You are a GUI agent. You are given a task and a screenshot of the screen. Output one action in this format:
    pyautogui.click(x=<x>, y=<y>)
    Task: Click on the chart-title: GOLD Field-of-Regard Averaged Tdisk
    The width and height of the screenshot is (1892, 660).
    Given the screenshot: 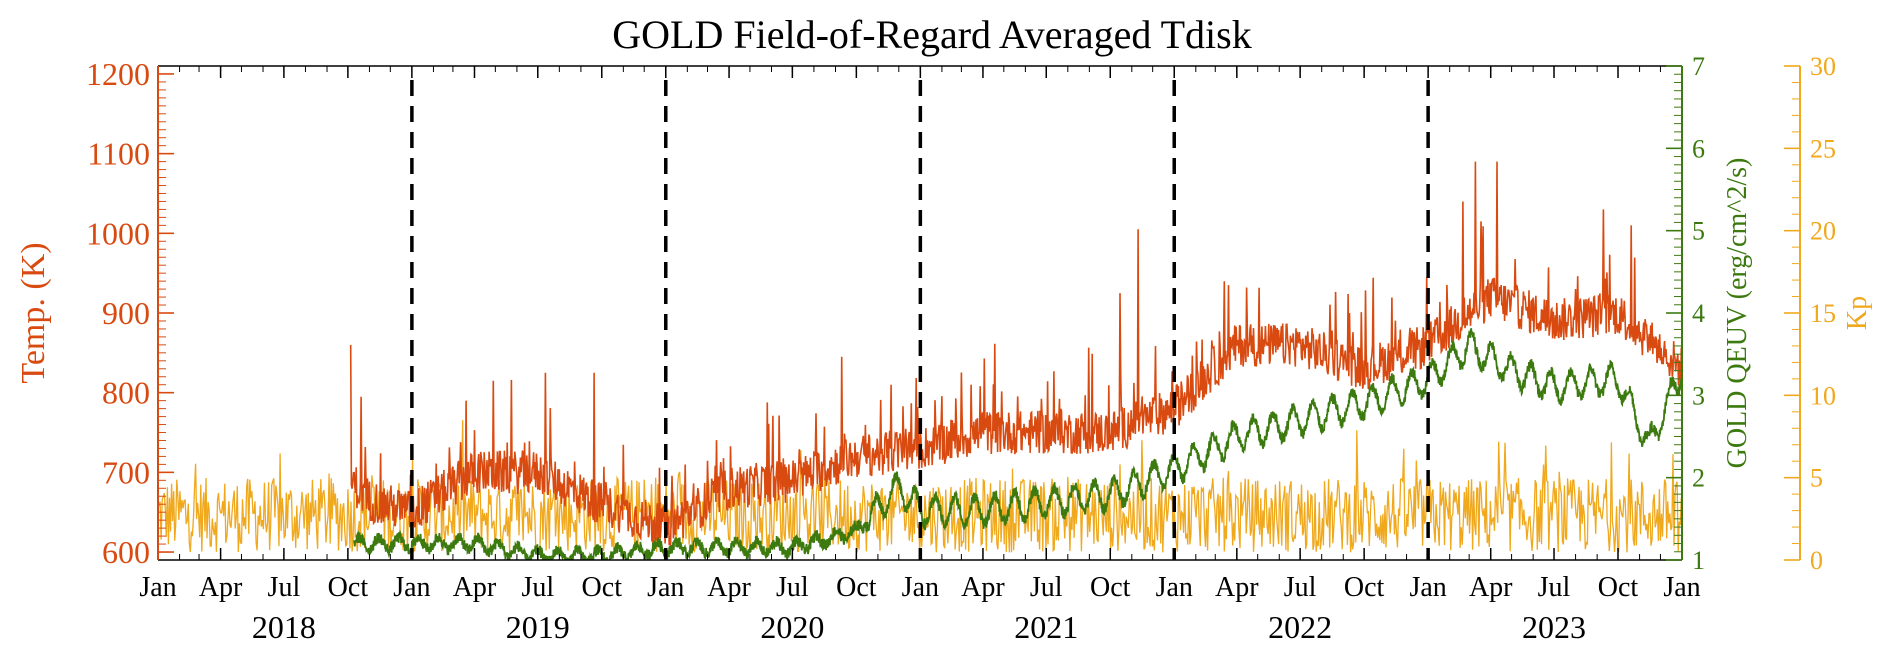 What is the action you would take?
    pyautogui.click(x=931, y=34)
    